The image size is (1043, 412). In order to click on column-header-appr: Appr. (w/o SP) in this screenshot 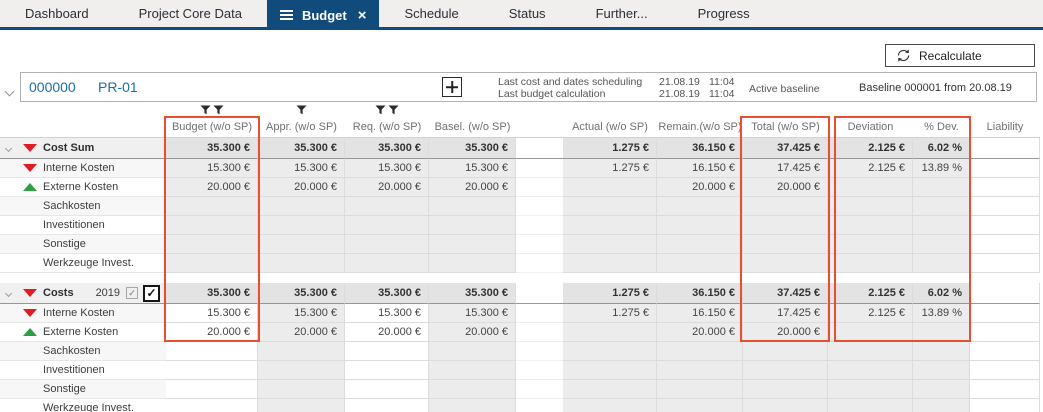, I will do `click(301, 121)`.